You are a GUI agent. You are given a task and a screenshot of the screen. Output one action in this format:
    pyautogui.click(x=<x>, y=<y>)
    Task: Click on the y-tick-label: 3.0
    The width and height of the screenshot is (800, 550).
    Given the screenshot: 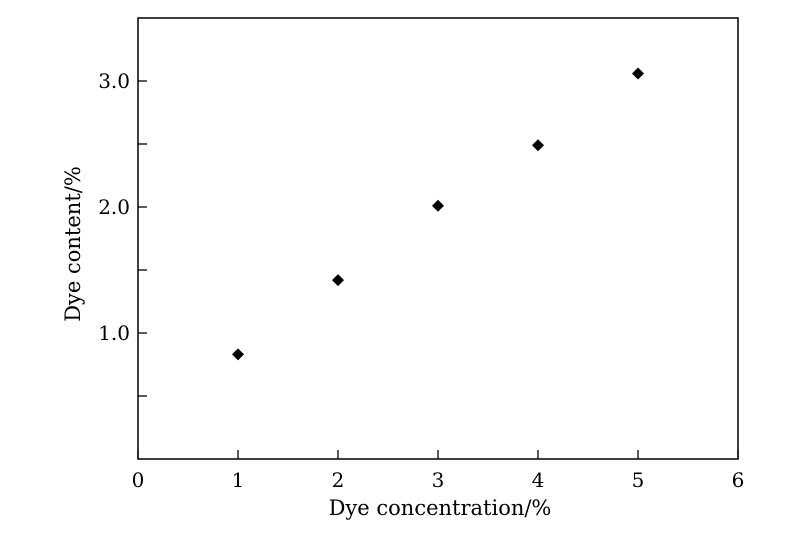 What is the action you would take?
    pyautogui.click(x=114, y=81)
    